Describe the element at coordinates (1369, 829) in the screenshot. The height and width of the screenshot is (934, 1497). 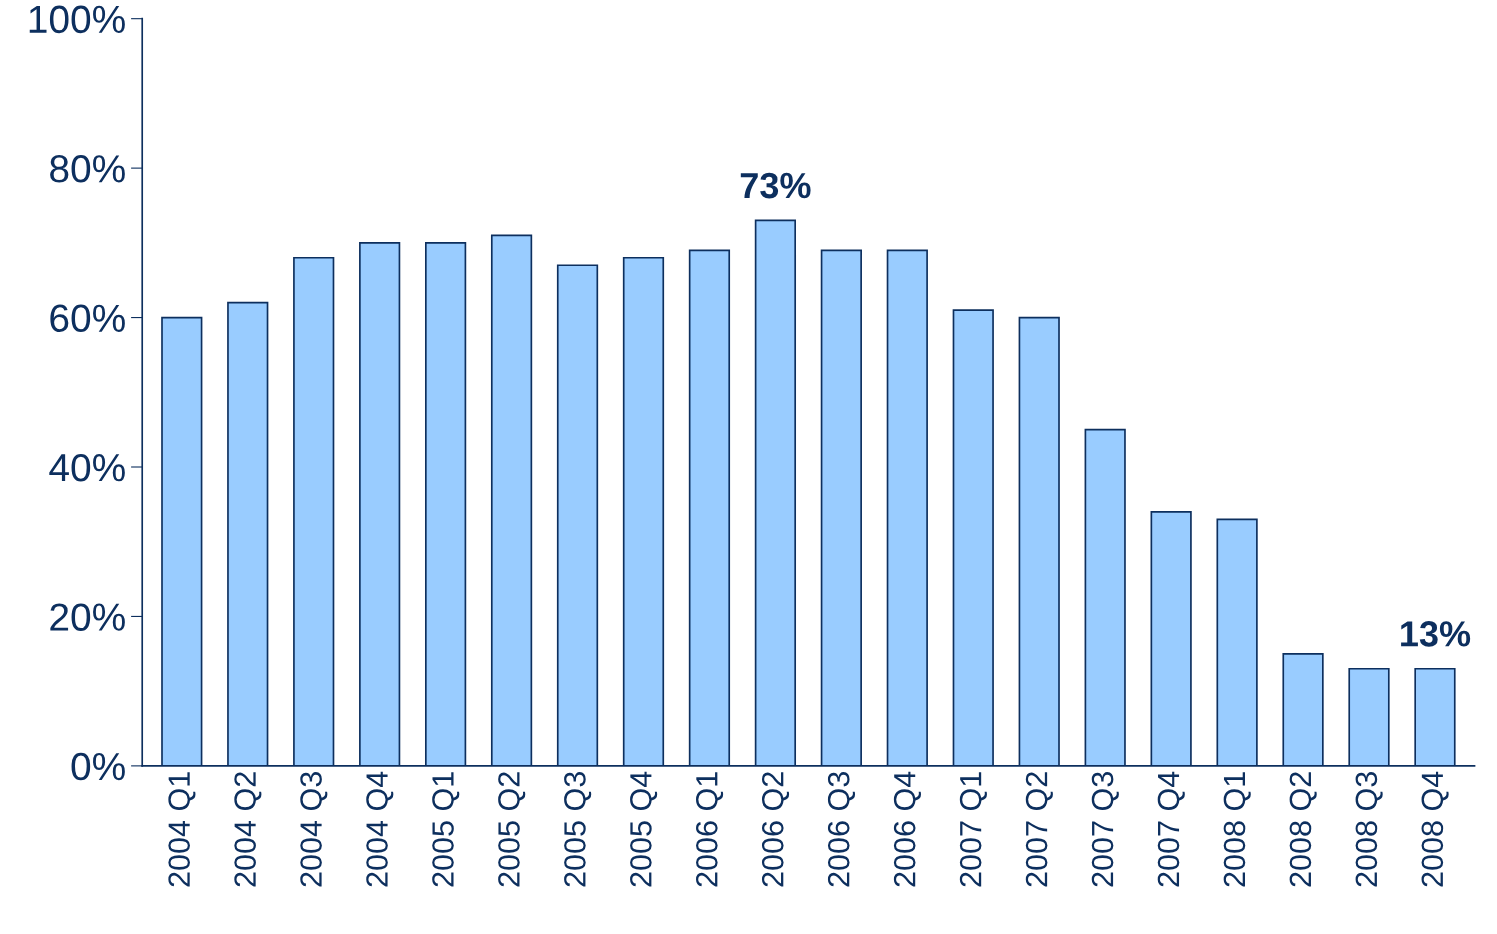
I see `x-tick-label: 2008 Q3` at that location.